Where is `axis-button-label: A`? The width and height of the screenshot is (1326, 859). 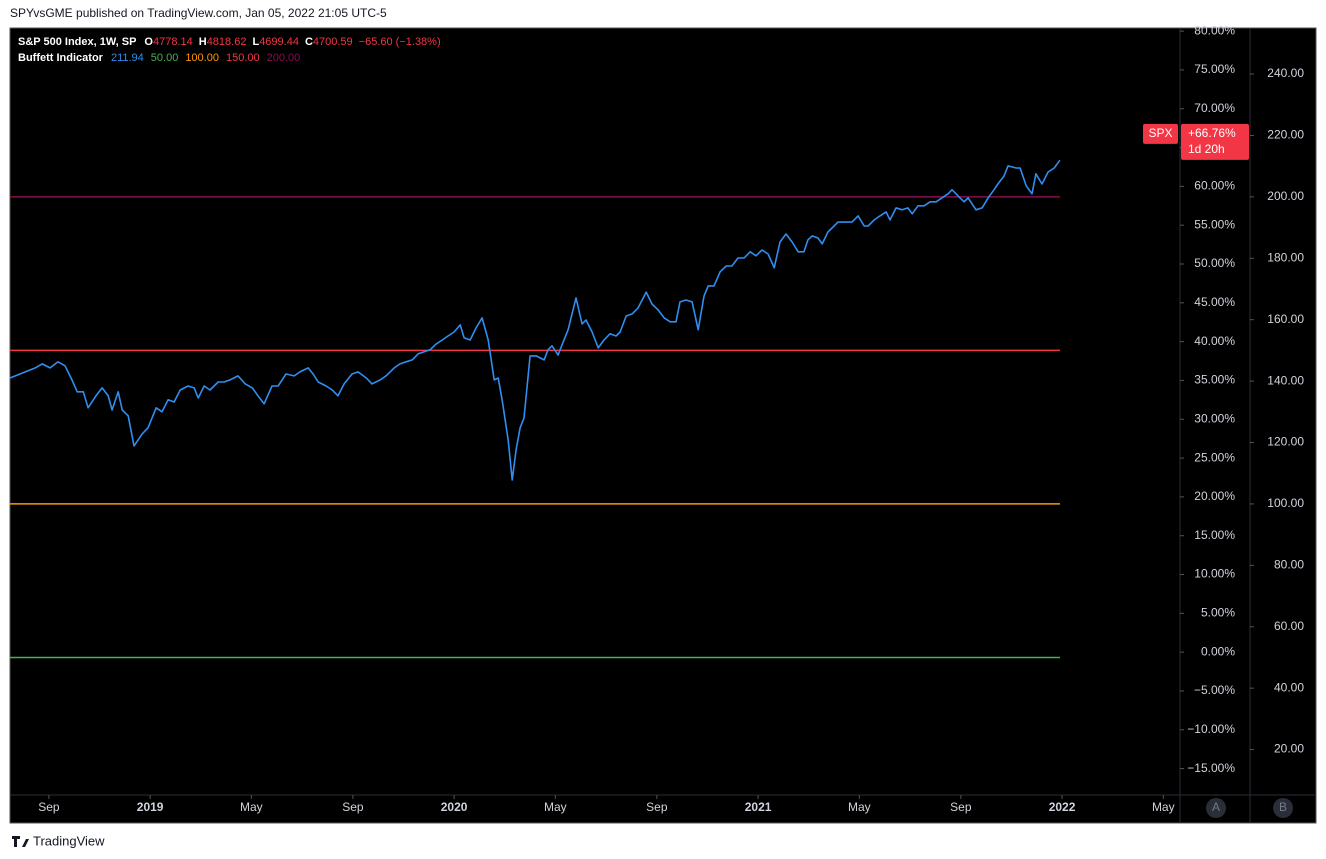
axis-button-label: A is located at coordinates (1216, 807).